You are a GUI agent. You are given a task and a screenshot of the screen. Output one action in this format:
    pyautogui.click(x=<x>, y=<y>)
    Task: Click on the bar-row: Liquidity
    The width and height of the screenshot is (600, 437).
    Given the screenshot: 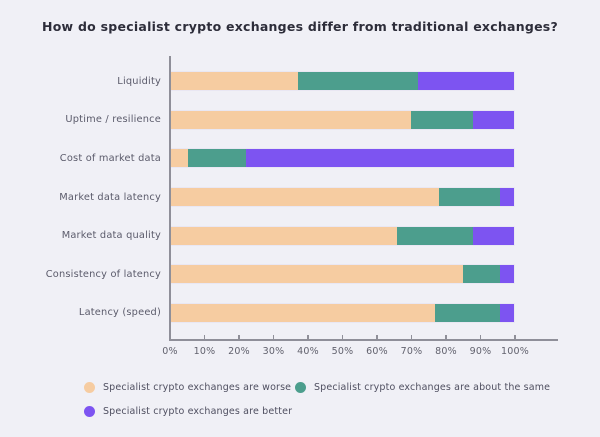 What is the action you would take?
    pyautogui.click(x=300, y=81)
    